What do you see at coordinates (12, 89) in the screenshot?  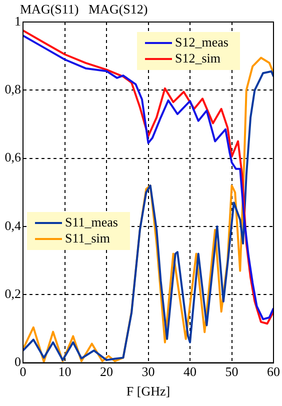 I see `y-tick-label: 0,8` at bounding box center [12, 89].